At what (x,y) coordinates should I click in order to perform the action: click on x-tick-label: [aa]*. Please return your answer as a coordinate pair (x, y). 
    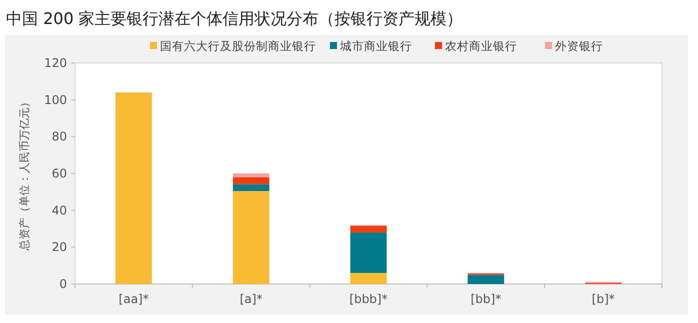
    Looking at the image, I should click on (133, 299).